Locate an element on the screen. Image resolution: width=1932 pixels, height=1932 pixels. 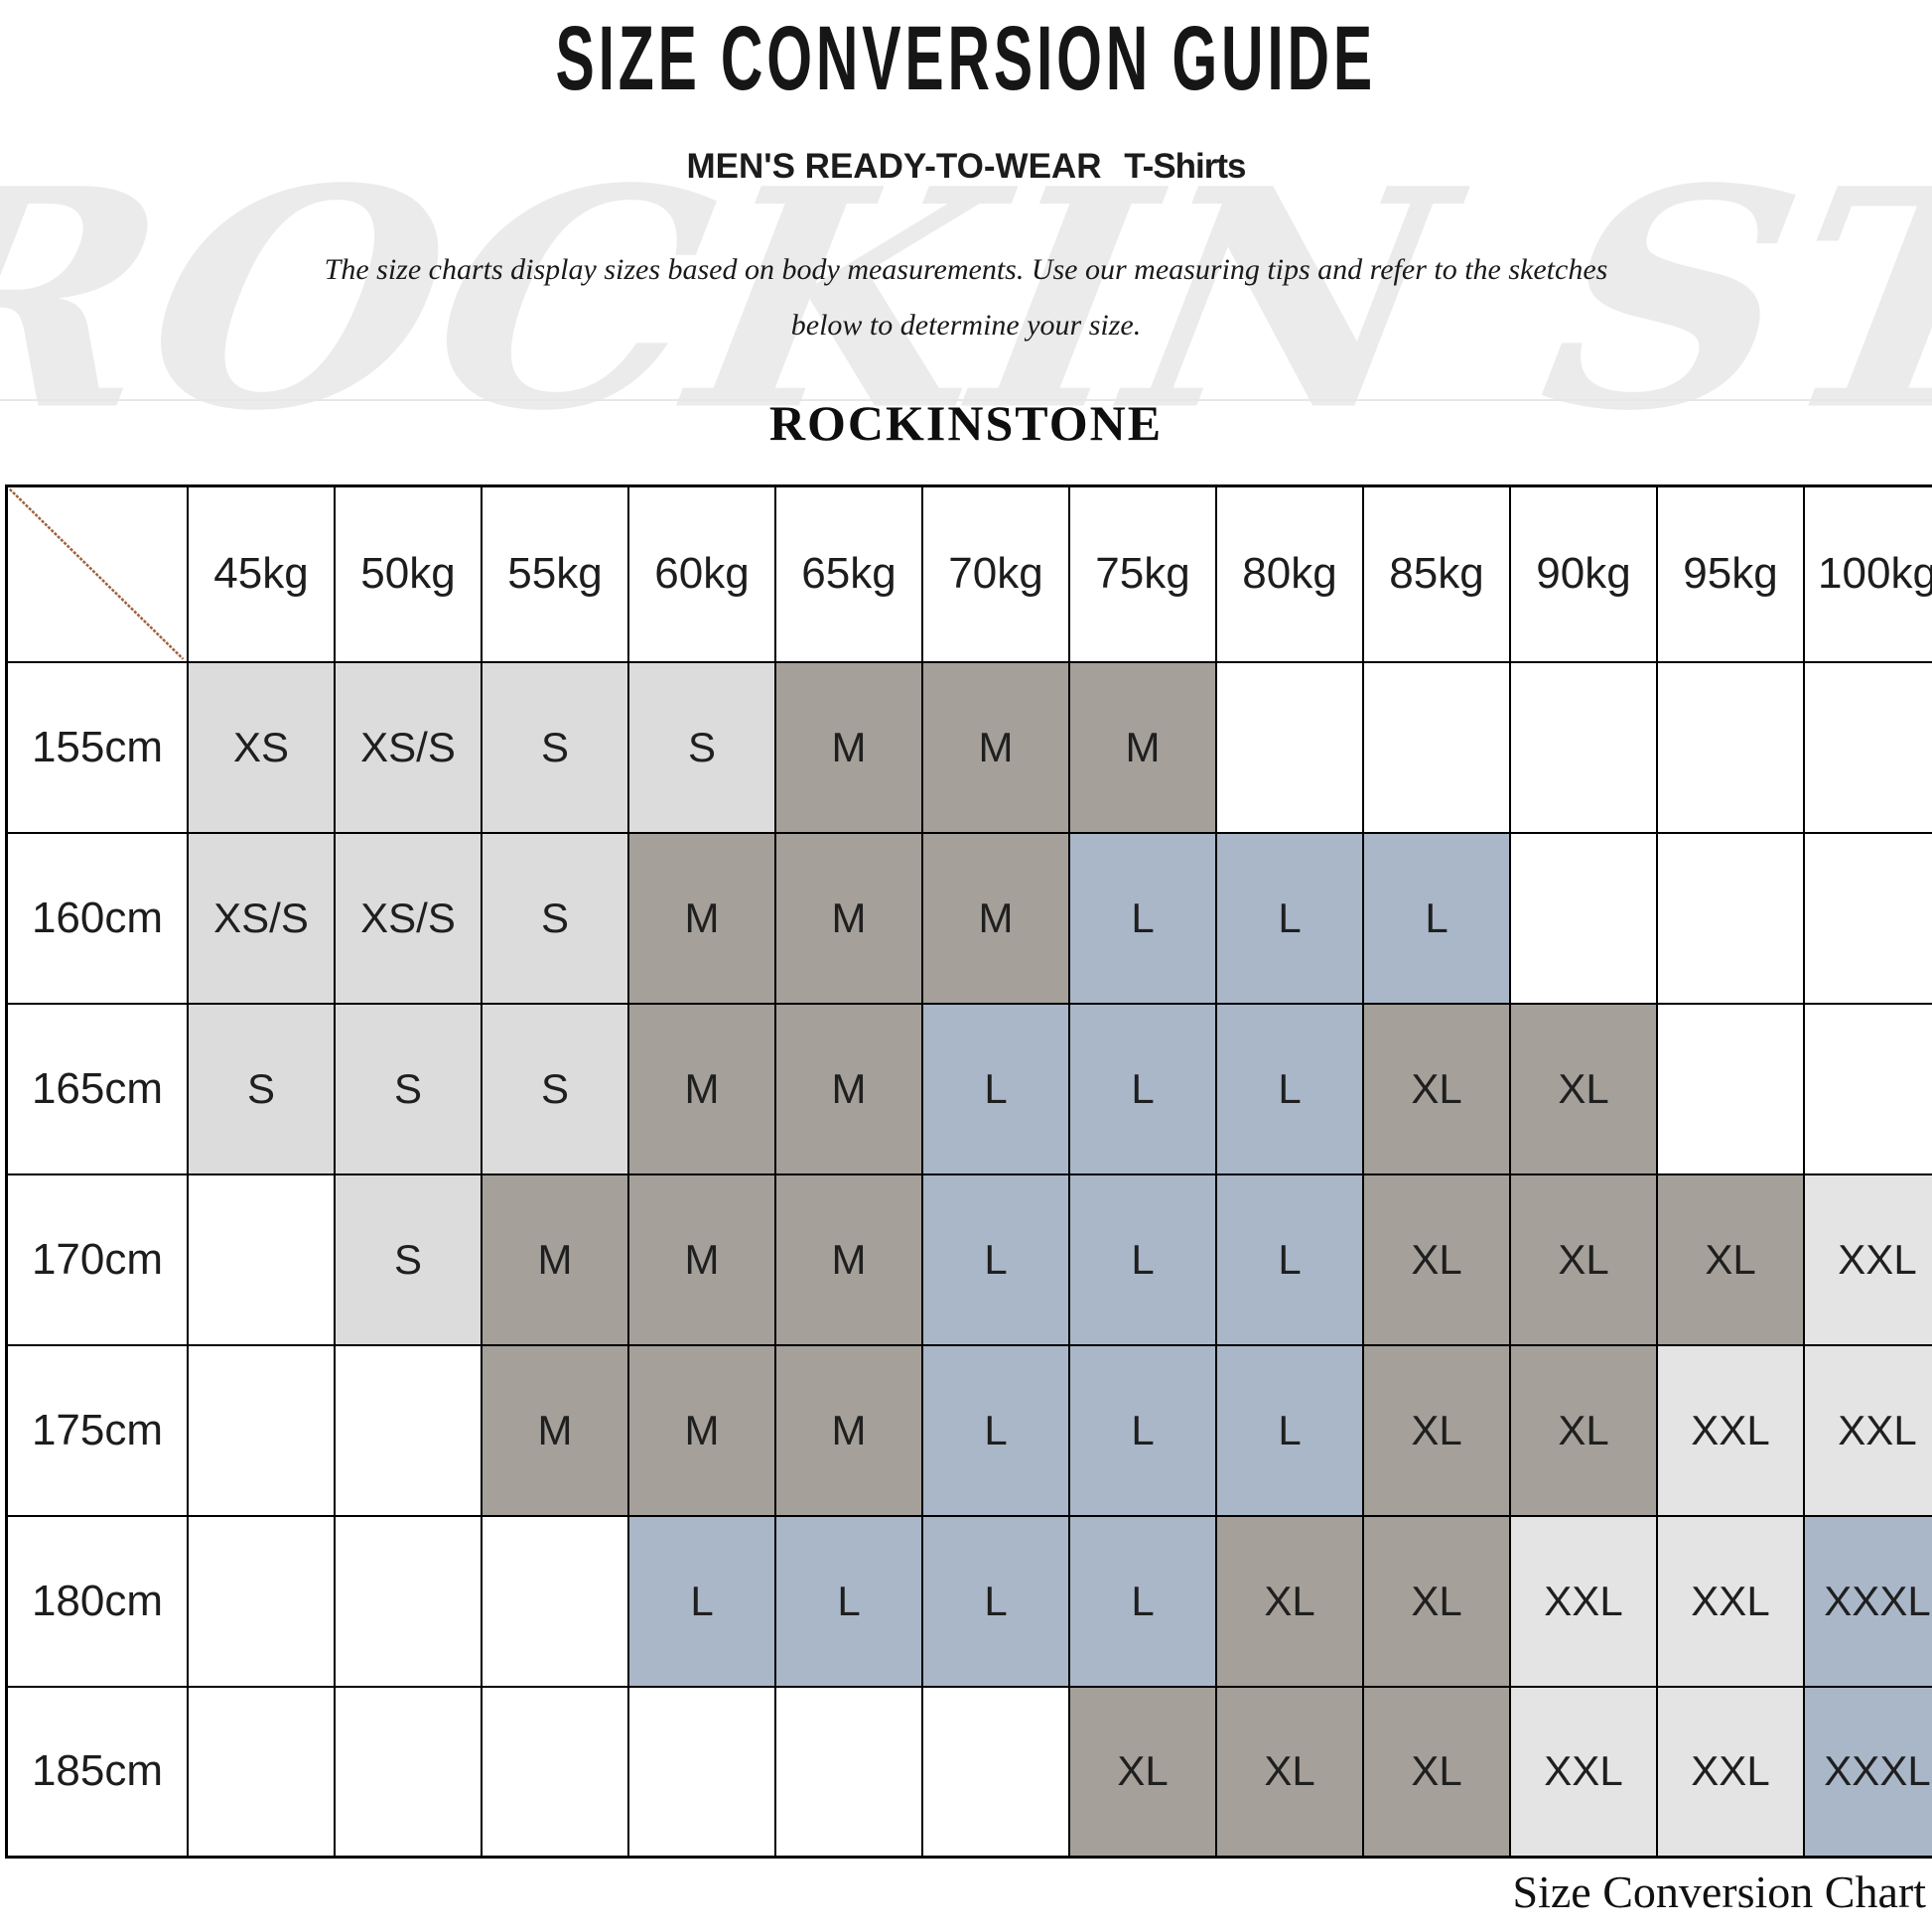
table-row: 170cm S M M M L L L XL XL XL XXL is located at coordinates (968, 1260).